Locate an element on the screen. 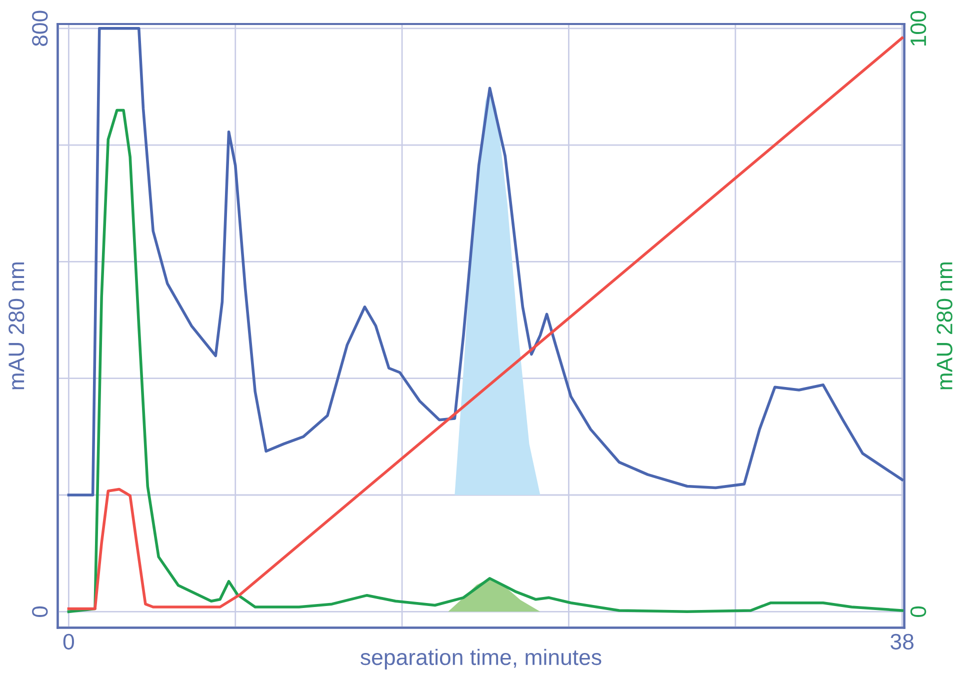 The width and height of the screenshot is (962, 686). y-axis-title: mAU 280 nm is located at coordinates (16, 326).